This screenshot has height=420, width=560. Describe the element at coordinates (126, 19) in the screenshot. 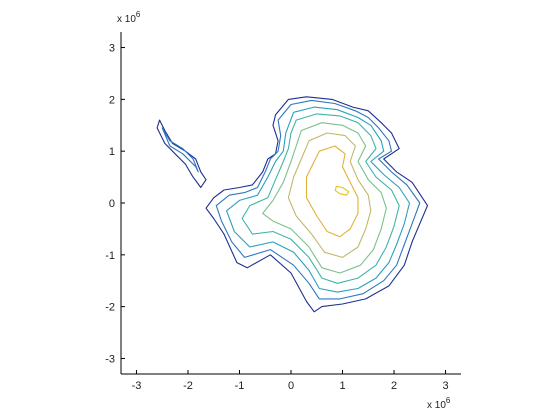

I see `y-exponent-base: x 10` at that location.